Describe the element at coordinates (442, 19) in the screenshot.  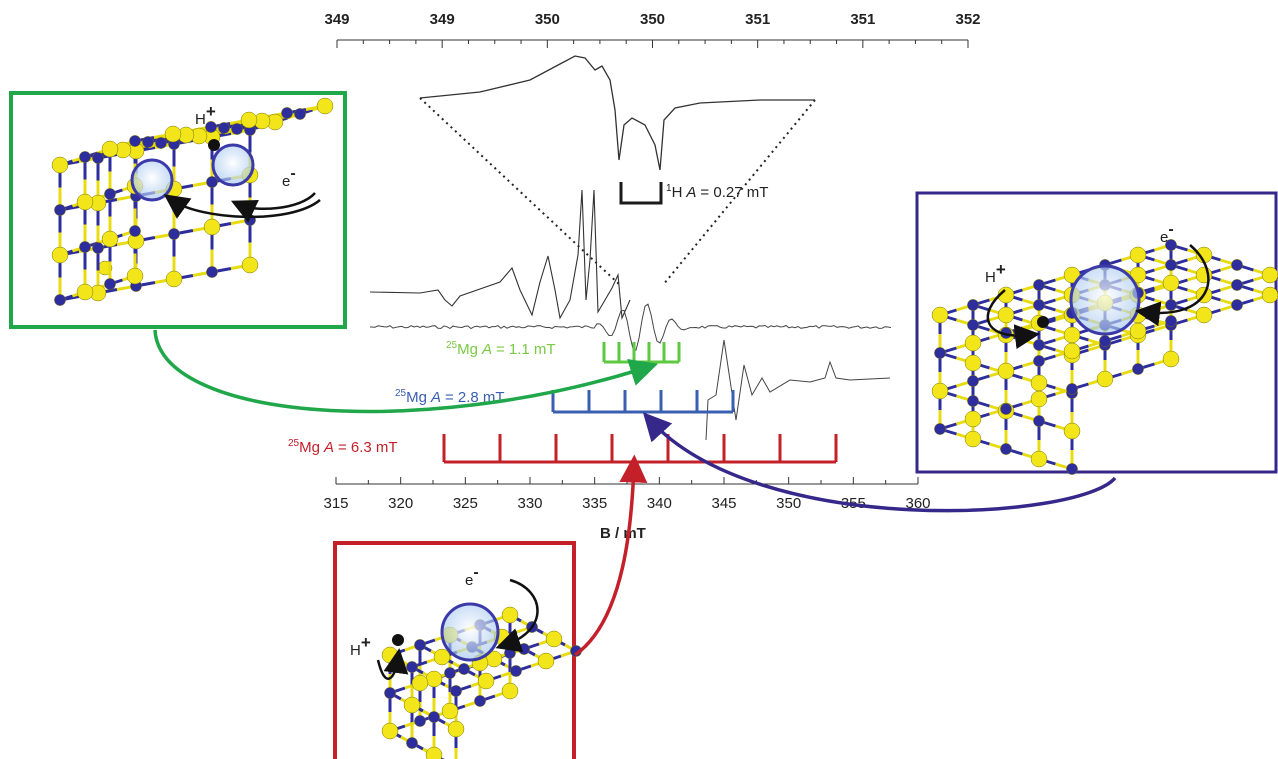
I see `tick-label: 349` at that location.